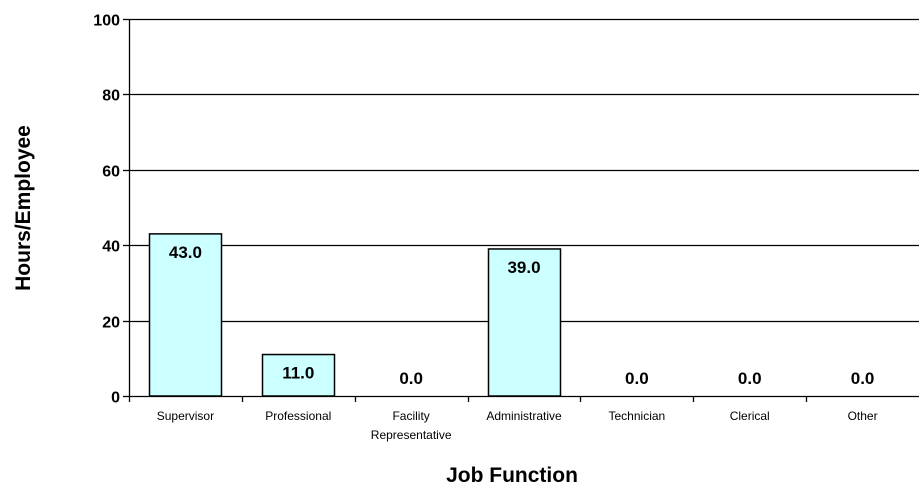 This screenshot has height=493, width=919. Describe the element at coordinates (23, 208) in the screenshot. I see `y-axis-title: Hours/Employee` at that location.